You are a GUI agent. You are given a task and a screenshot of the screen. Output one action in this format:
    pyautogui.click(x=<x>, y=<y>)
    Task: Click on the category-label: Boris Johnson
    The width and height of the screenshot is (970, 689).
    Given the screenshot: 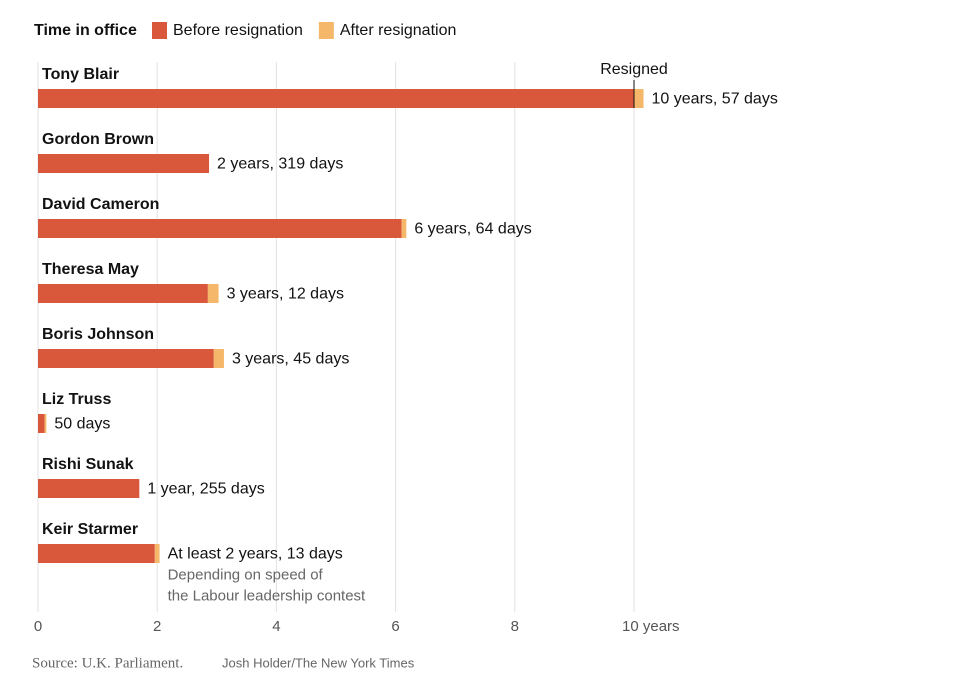 What is the action you would take?
    pyautogui.click(x=98, y=334)
    